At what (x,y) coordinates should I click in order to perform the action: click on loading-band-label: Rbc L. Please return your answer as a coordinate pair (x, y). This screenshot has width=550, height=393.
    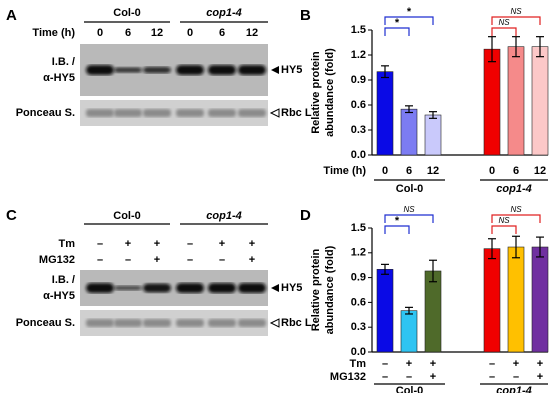
    Looking at the image, I should click on (296, 113).